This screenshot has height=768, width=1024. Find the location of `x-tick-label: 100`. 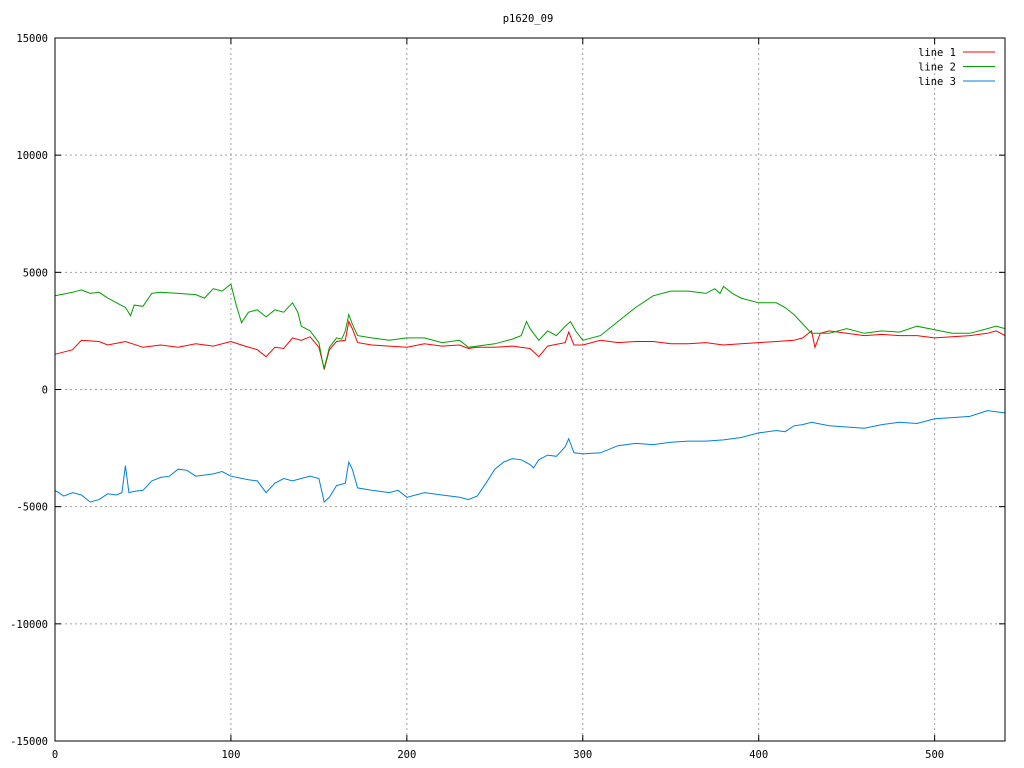

x-tick-label: 100 is located at coordinates (230, 755).